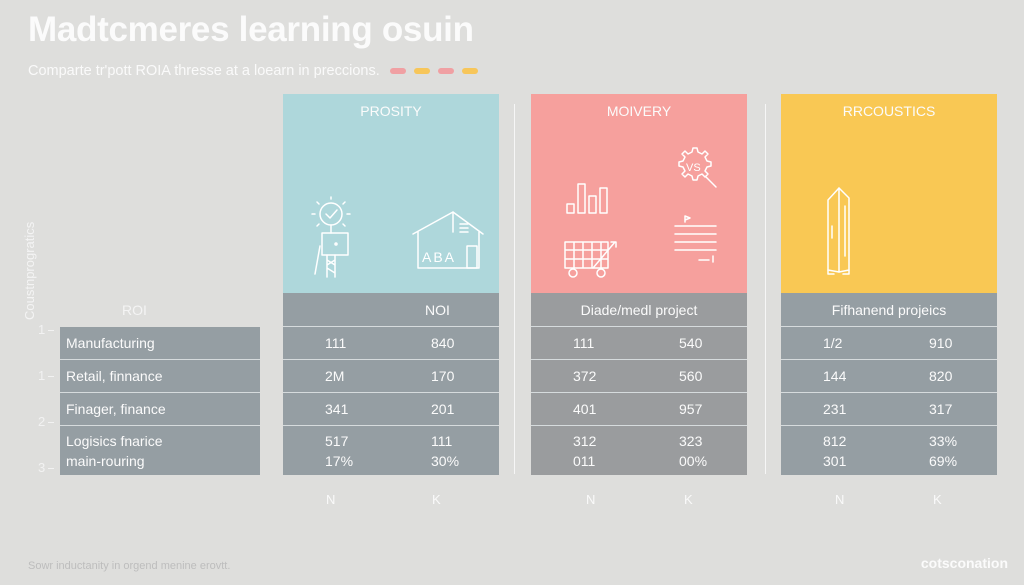  Describe the element at coordinates (964, 563) in the screenshot. I see `brand-logo: cotsconation` at that location.